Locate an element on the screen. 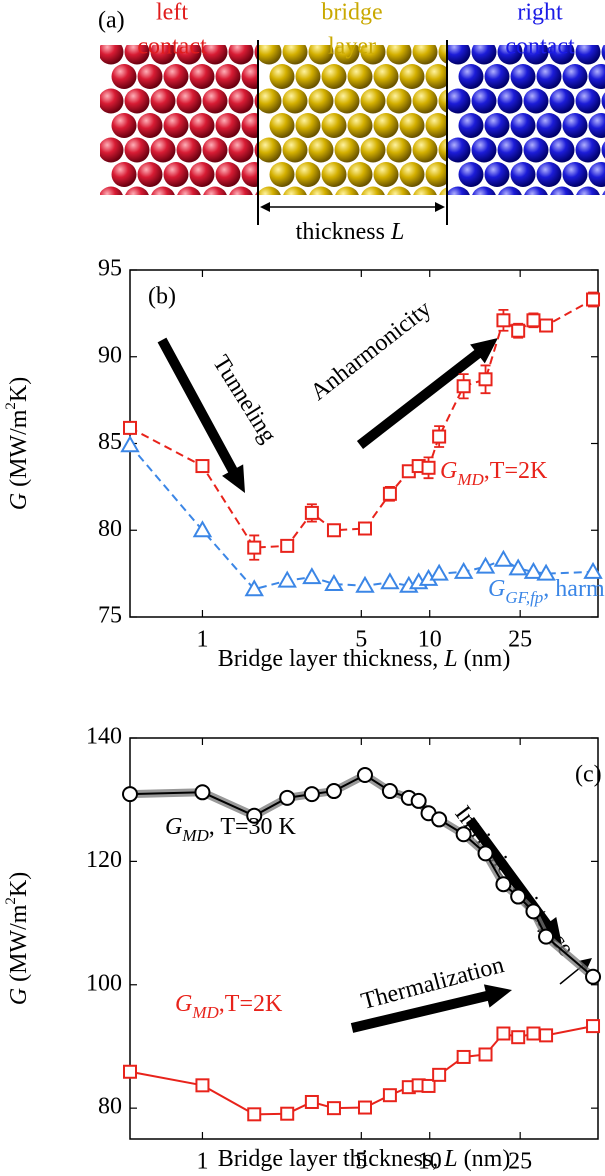  symbol: L is located at coordinates (397, 232).